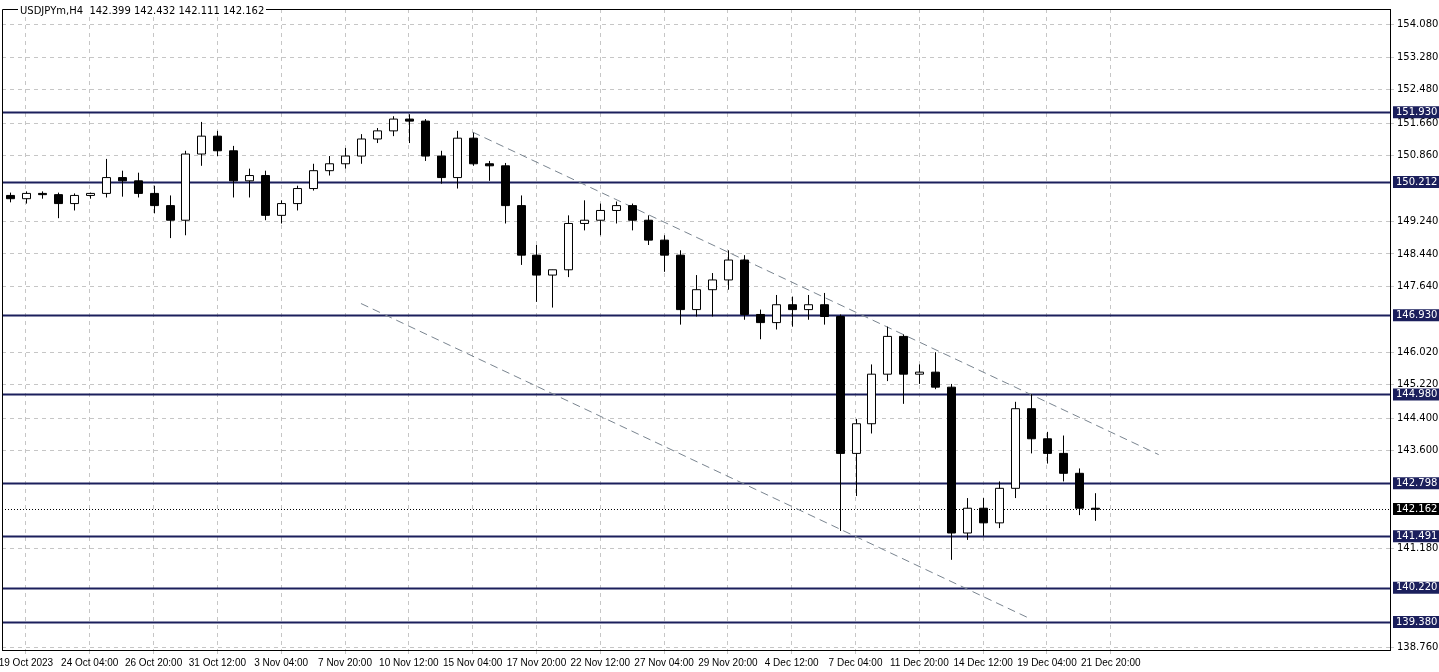 Image resolution: width=1439 pixels, height=672 pixels. Describe the element at coordinates (1417, 181) in the screenshot. I see `ref-line-label: 150.212` at that location.